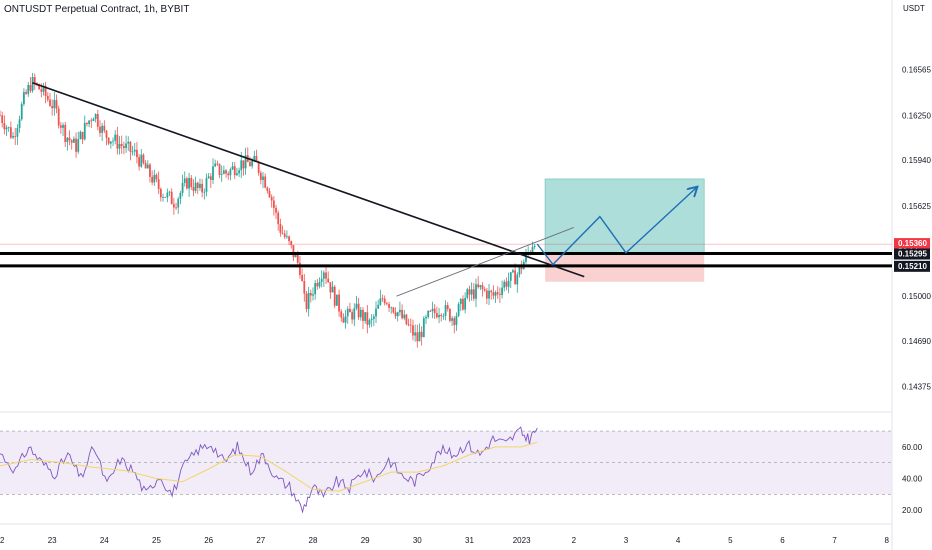  What do you see at coordinates (912, 266) in the screenshot?
I see `level-price-value: 0.15210` at bounding box center [912, 266].